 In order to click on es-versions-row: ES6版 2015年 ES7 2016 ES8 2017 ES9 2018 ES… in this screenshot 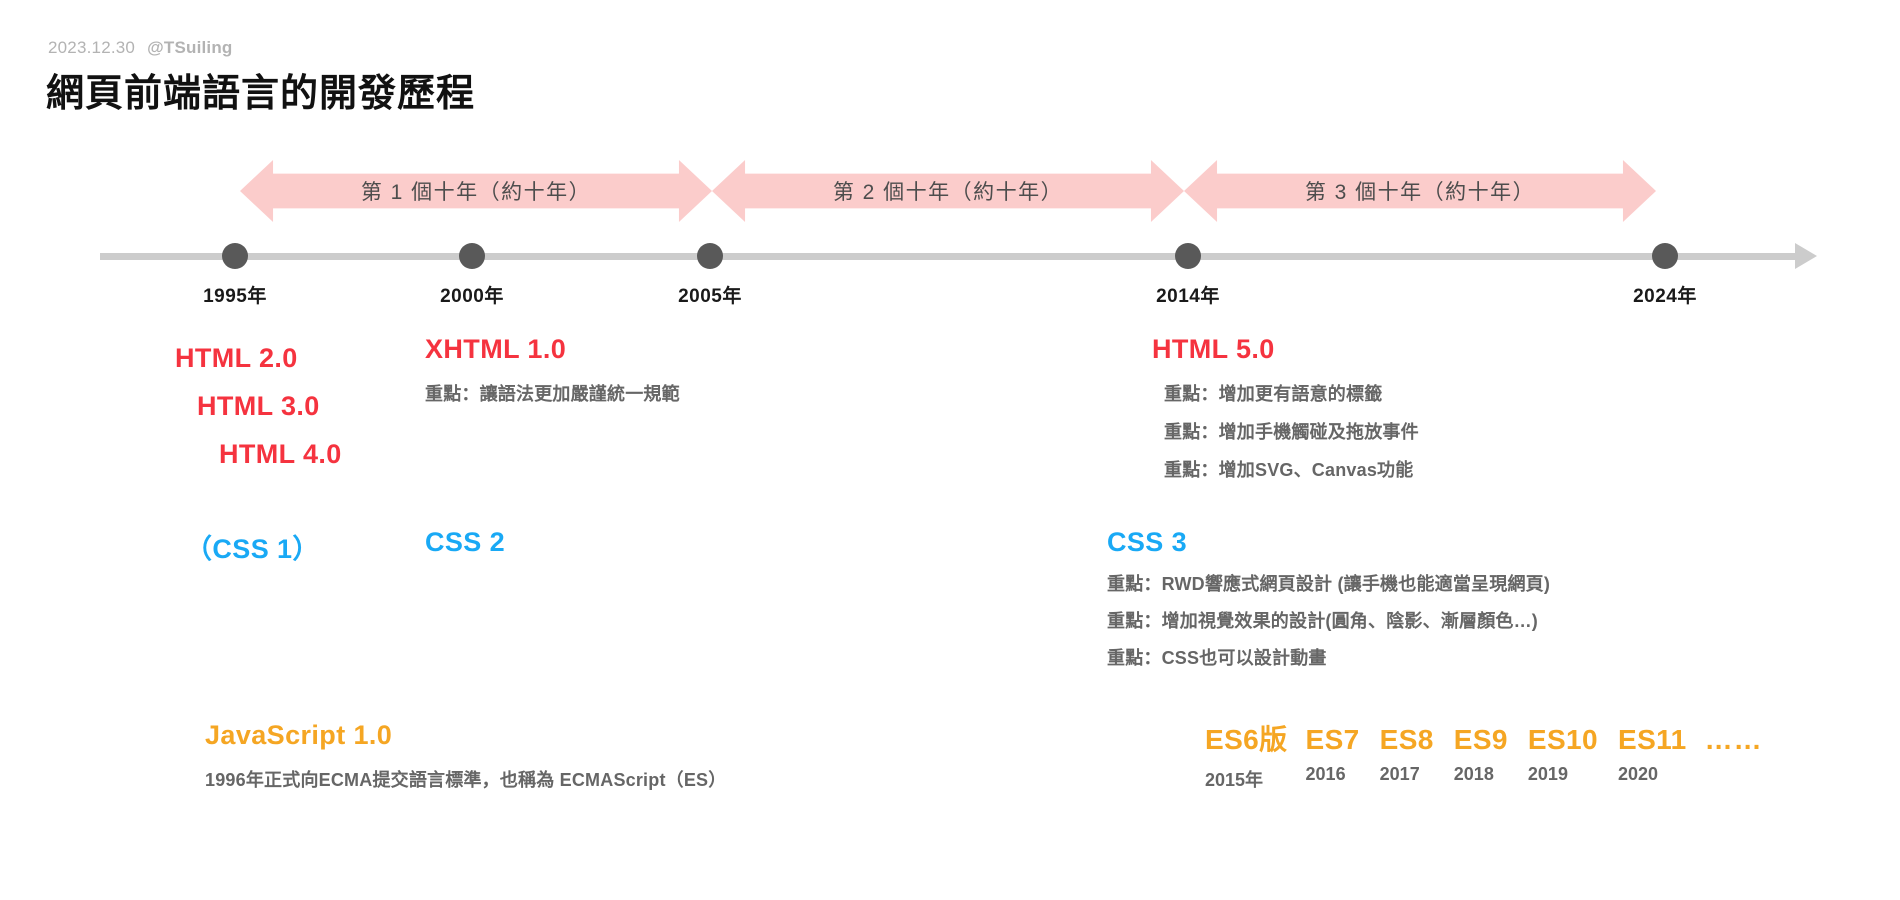, I will do `click(1484, 755)`.